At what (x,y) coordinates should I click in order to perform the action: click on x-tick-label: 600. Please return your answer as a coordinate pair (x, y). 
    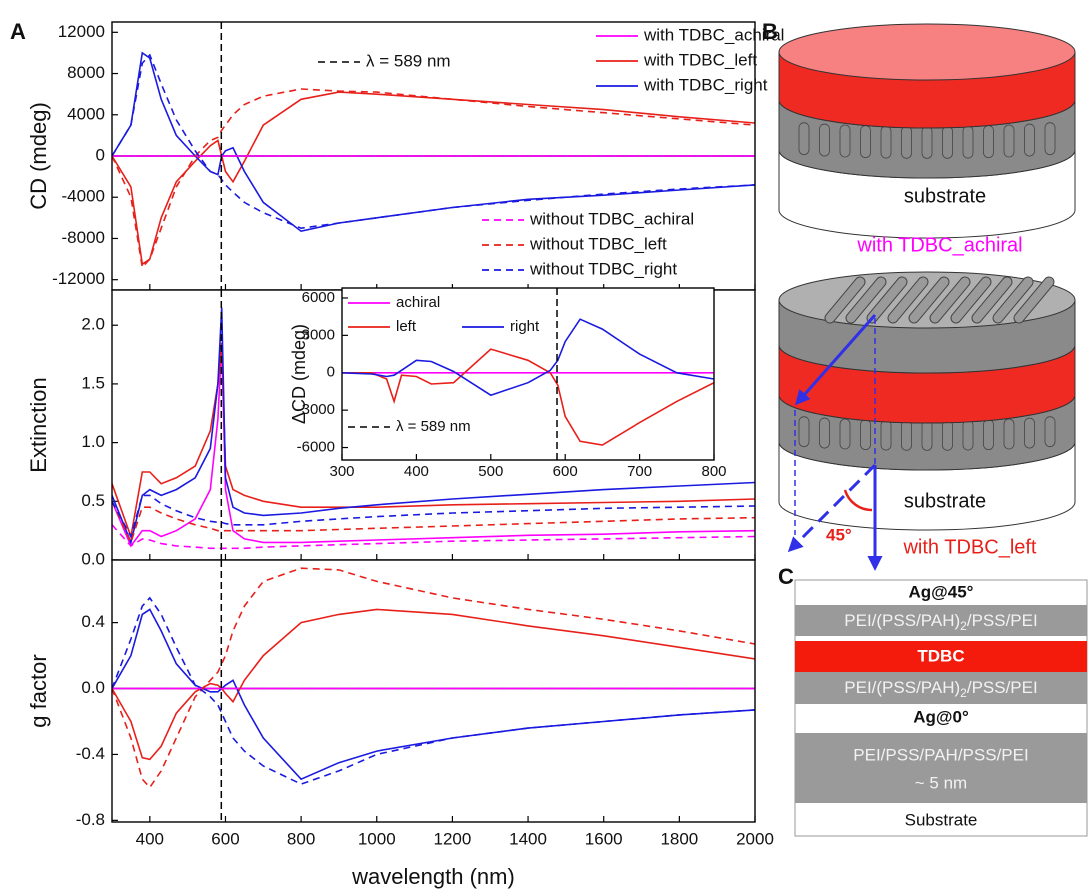
    Looking at the image, I should click on (225, 838).